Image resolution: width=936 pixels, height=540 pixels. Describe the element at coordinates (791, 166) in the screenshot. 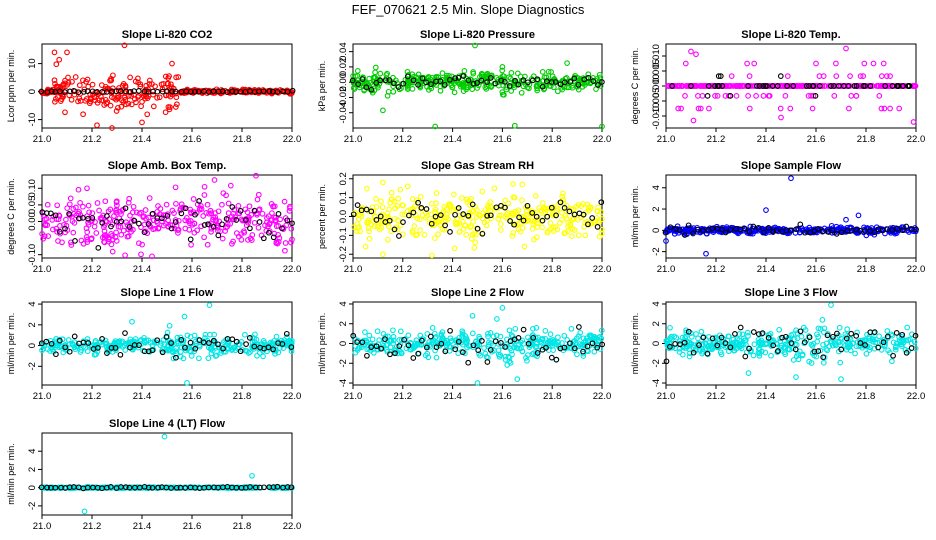

I see `panel-title: Slope Sample Flow` at that location.